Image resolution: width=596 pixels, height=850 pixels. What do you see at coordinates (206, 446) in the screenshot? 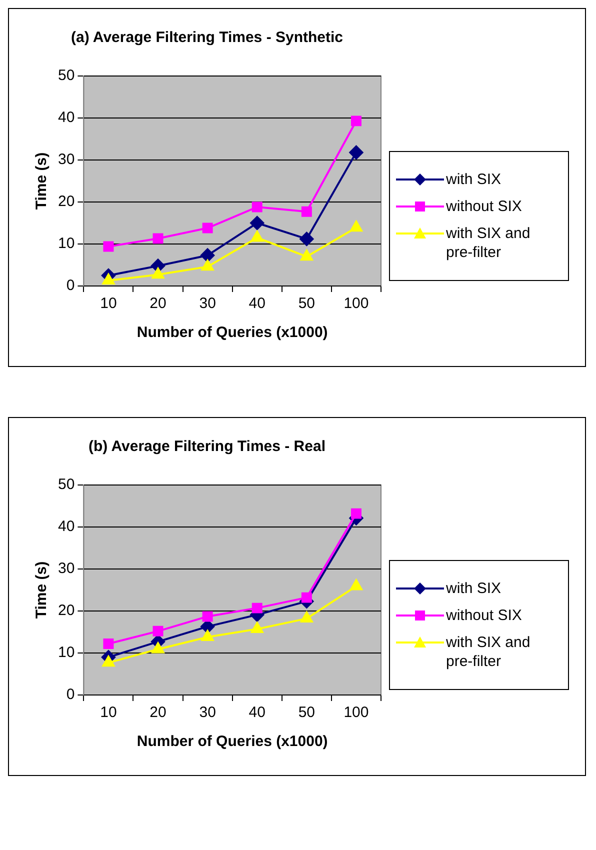
I see `chart-title: (b) Average Filtering Times - Real` at bounding box center [206, 446].